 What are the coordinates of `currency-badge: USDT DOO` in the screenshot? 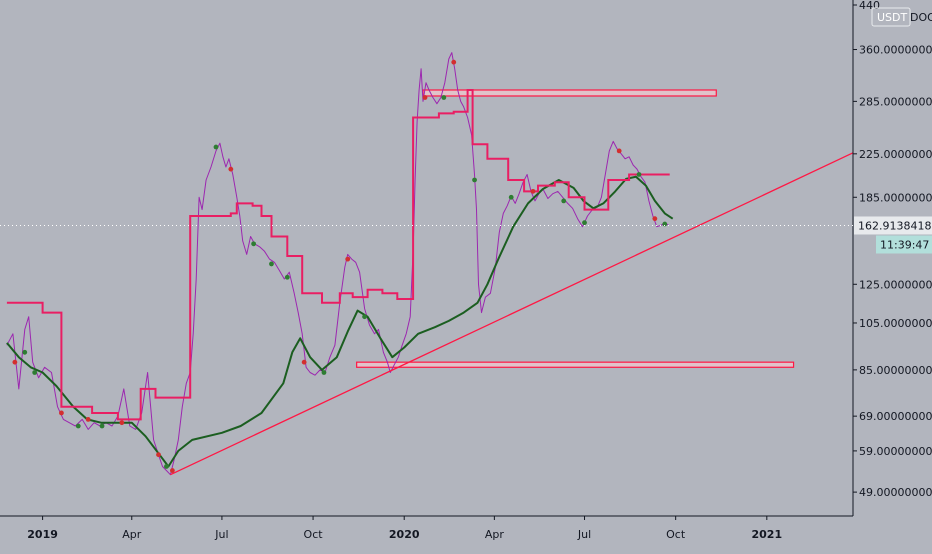 It's located at (901, 17).